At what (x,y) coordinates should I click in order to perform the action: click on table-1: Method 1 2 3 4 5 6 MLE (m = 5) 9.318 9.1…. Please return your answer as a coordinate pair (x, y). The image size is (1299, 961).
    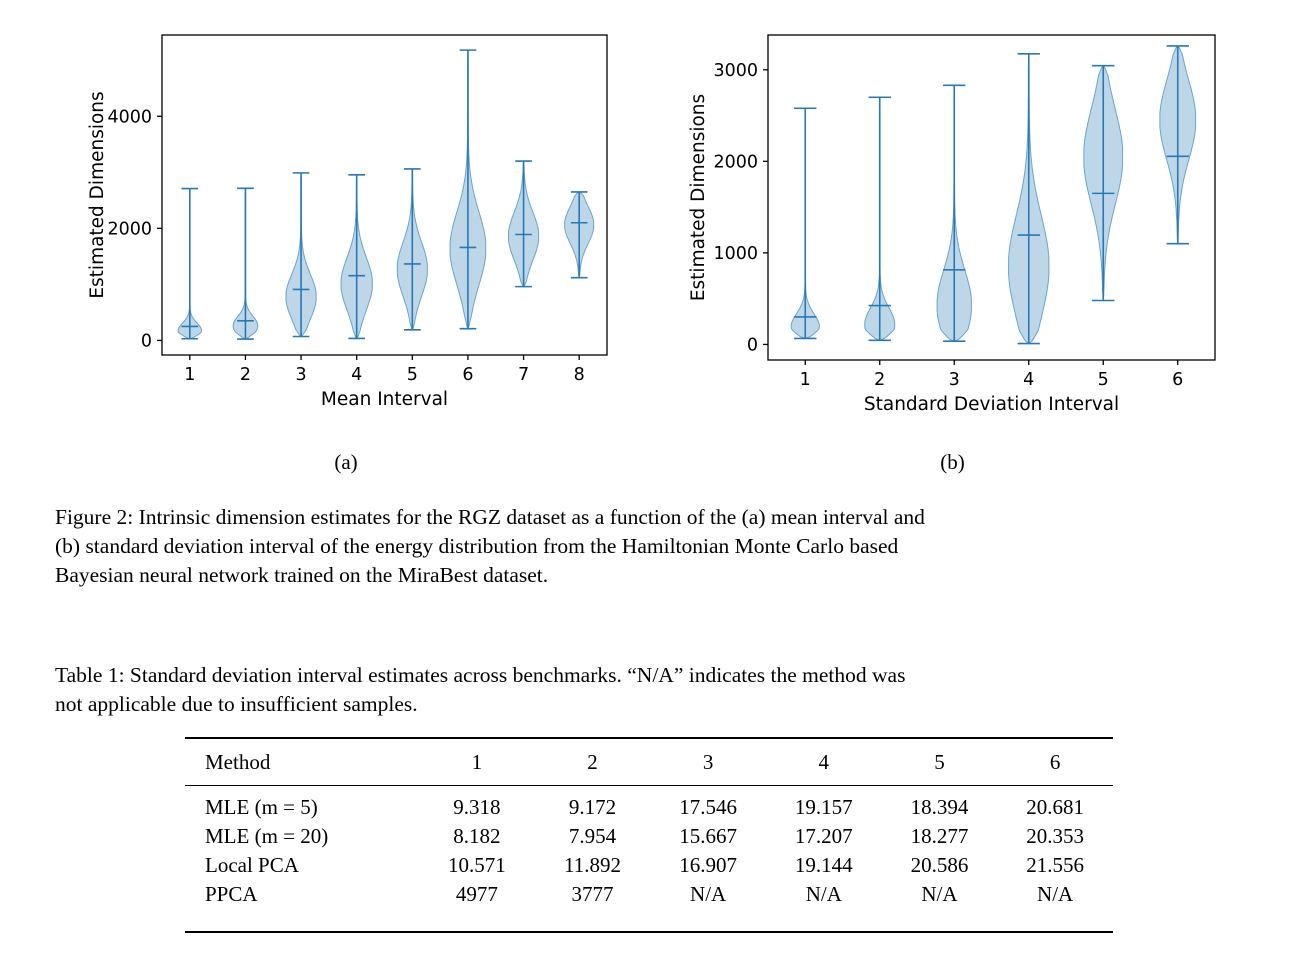
    Looking at the image, I should click on (649, 835).